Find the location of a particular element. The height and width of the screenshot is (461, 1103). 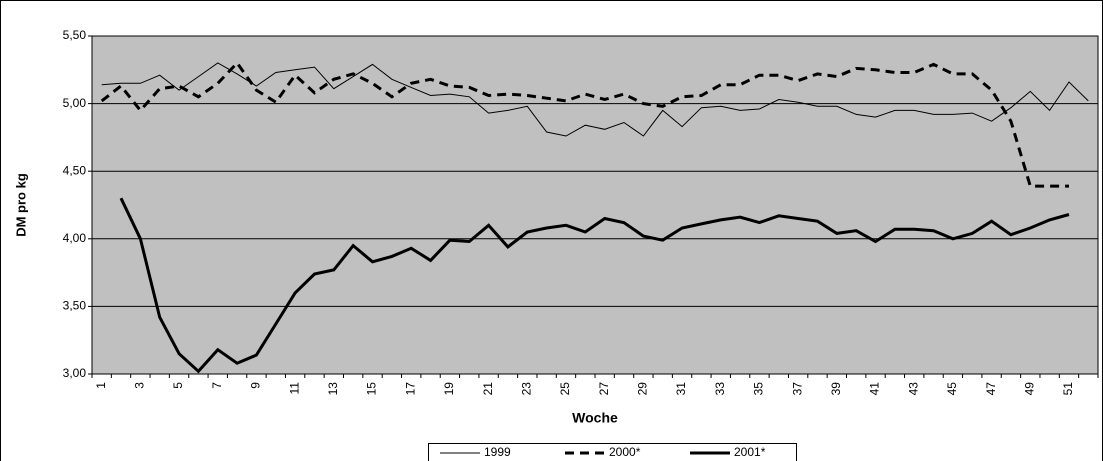

x-tick-label: 13 is located at coordinates (333, 389).